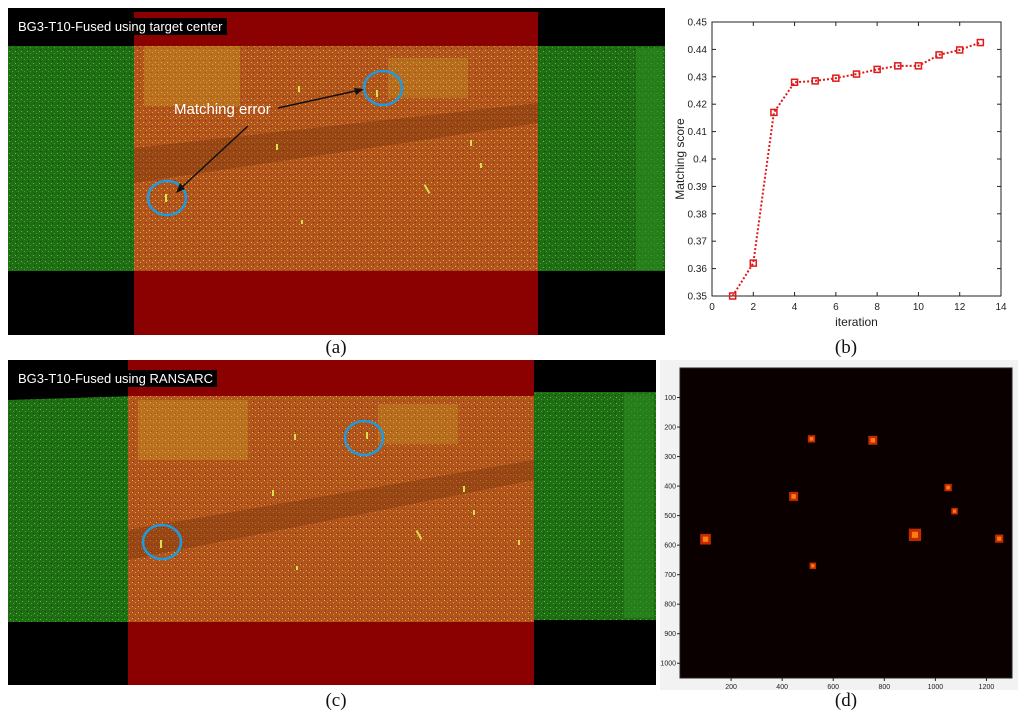 The image size is (1024, 720). What do you see at coordinates (782, 687) in the screenshot?
I see `x-tick-label: 400` at bounding box center [782, 687].